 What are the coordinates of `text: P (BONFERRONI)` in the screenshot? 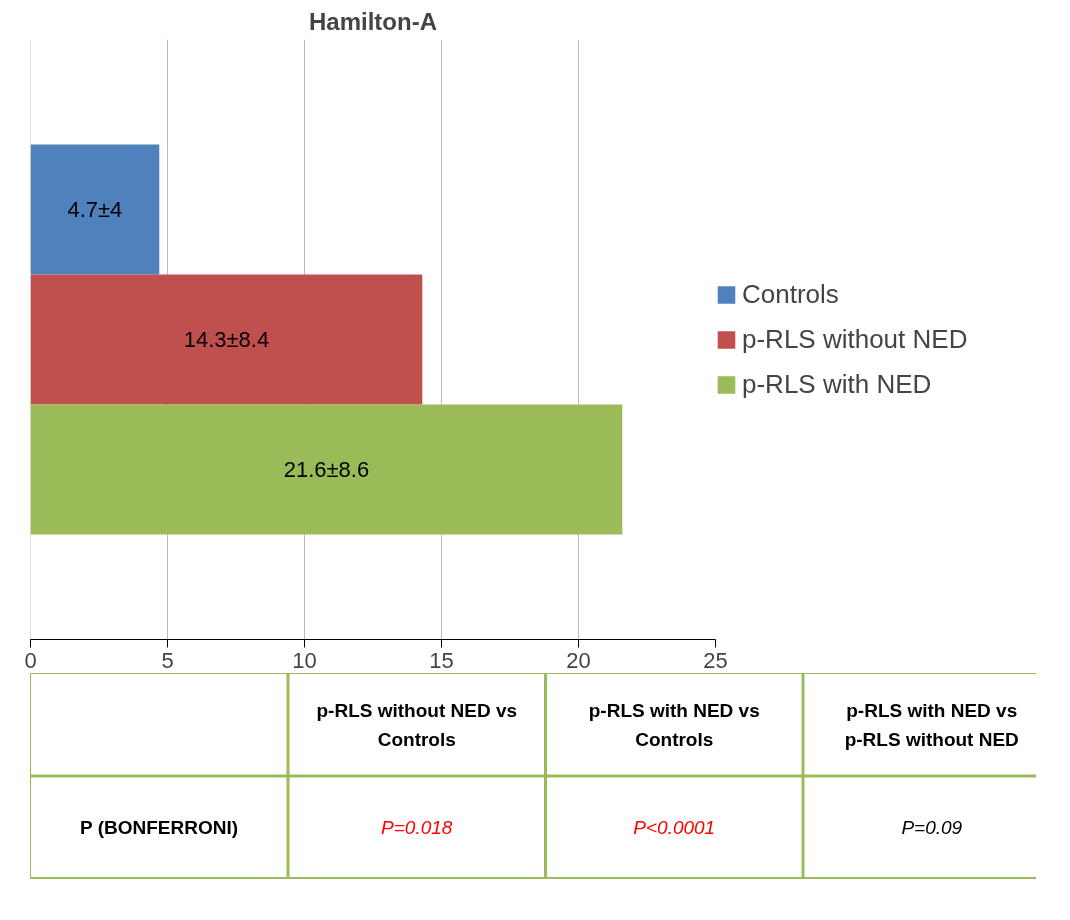 It's located at (159, 827).